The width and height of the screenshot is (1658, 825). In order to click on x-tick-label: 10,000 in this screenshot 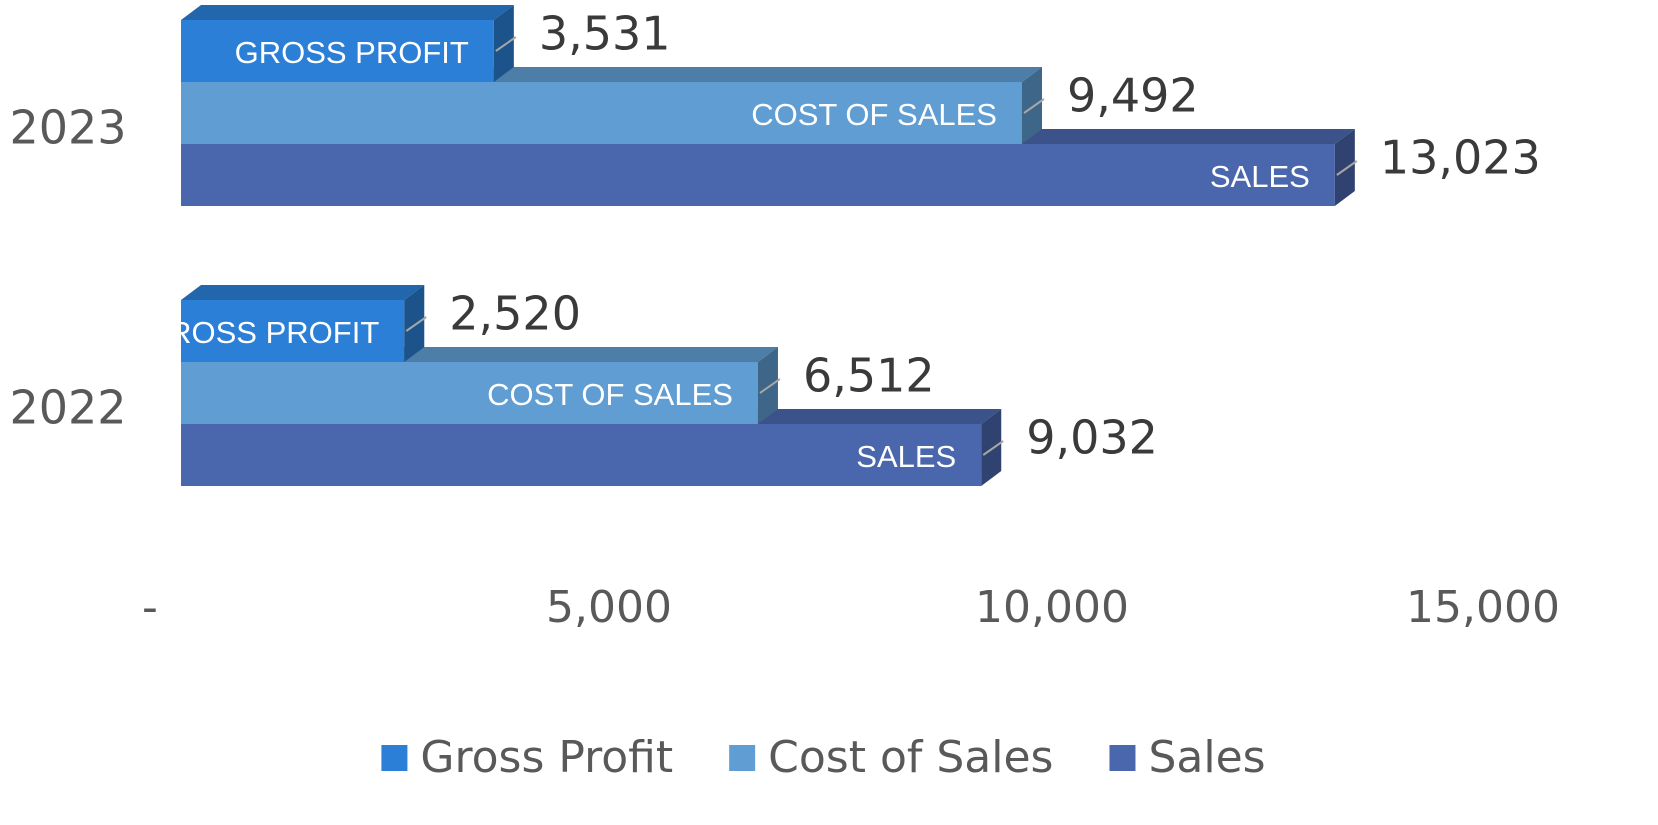, I will do `click(1052, 607)`.